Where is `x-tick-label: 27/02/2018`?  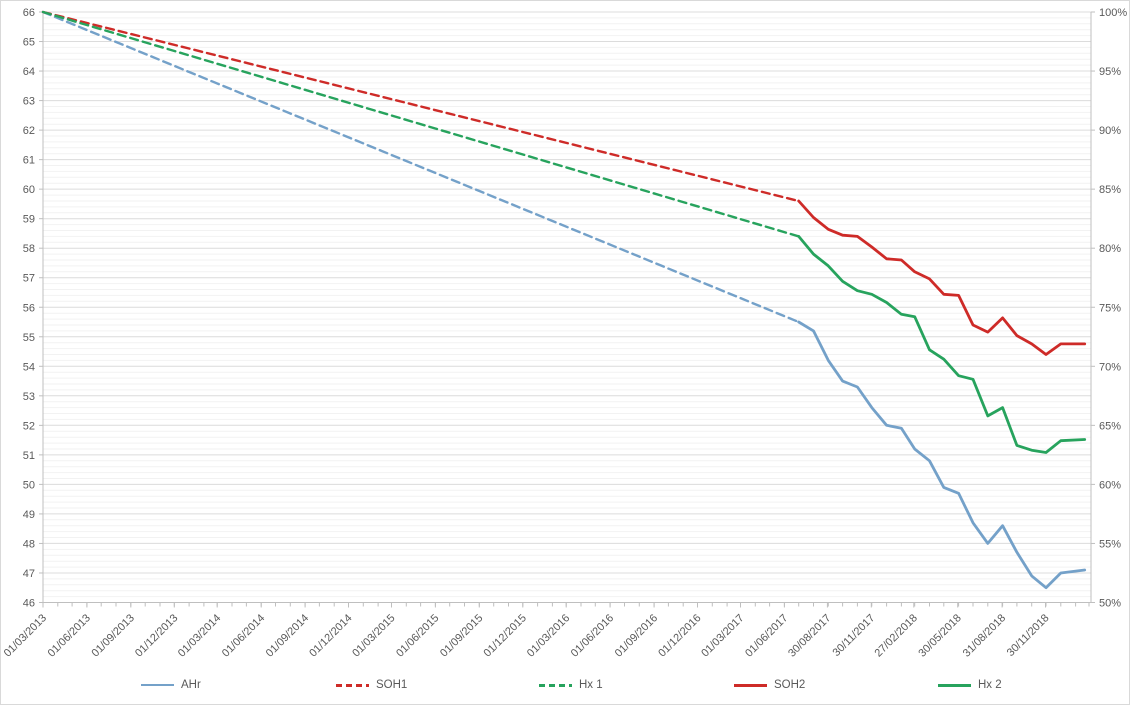 x-tick-label: 27/02/2018 is located at coordinates (896, 635).